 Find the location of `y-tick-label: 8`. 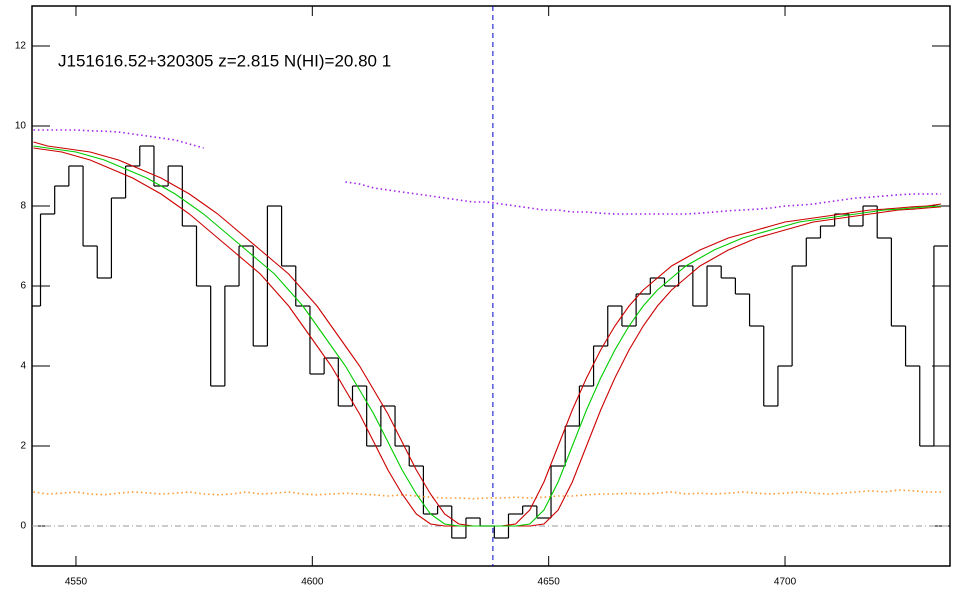

y-tick-label: 8 is located at coordinates (23, 206).